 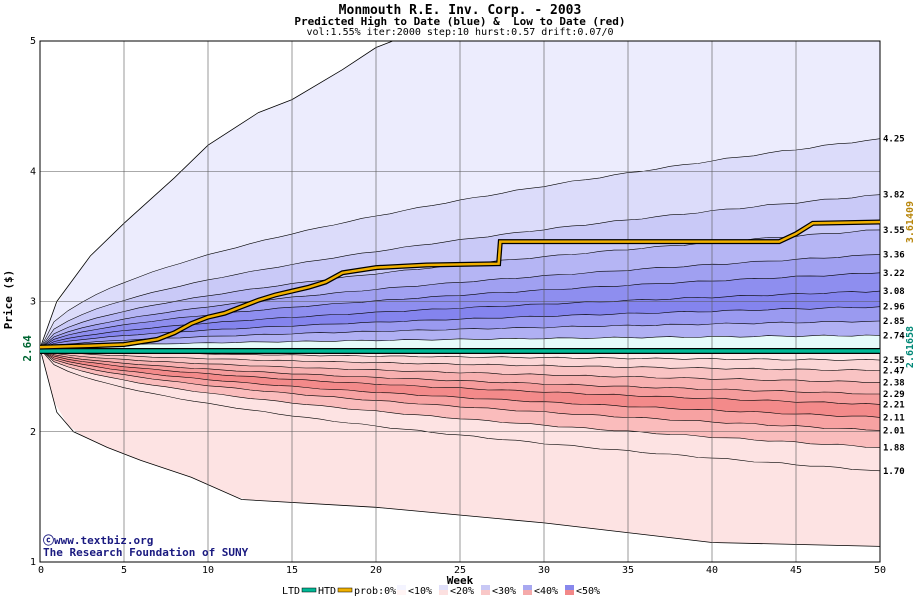 What do you see at coordinates (460, 10) in the screenshot?
I see `chart-title: Monmouth R.E. Inv. Corp. - 2003` at bounding box center [460, 10].